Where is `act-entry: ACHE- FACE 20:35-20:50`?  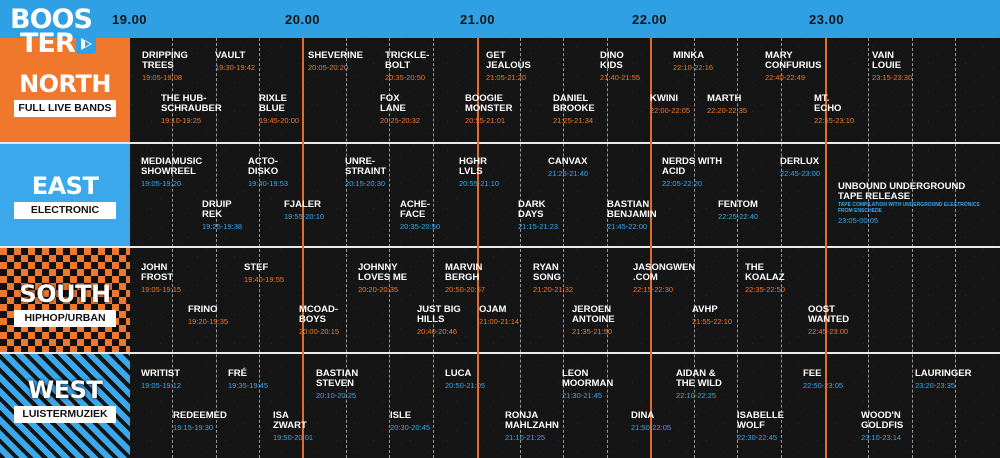 act-entry: ACHE- FACE 20:35-20:50 is located at coordinates (420, 216).